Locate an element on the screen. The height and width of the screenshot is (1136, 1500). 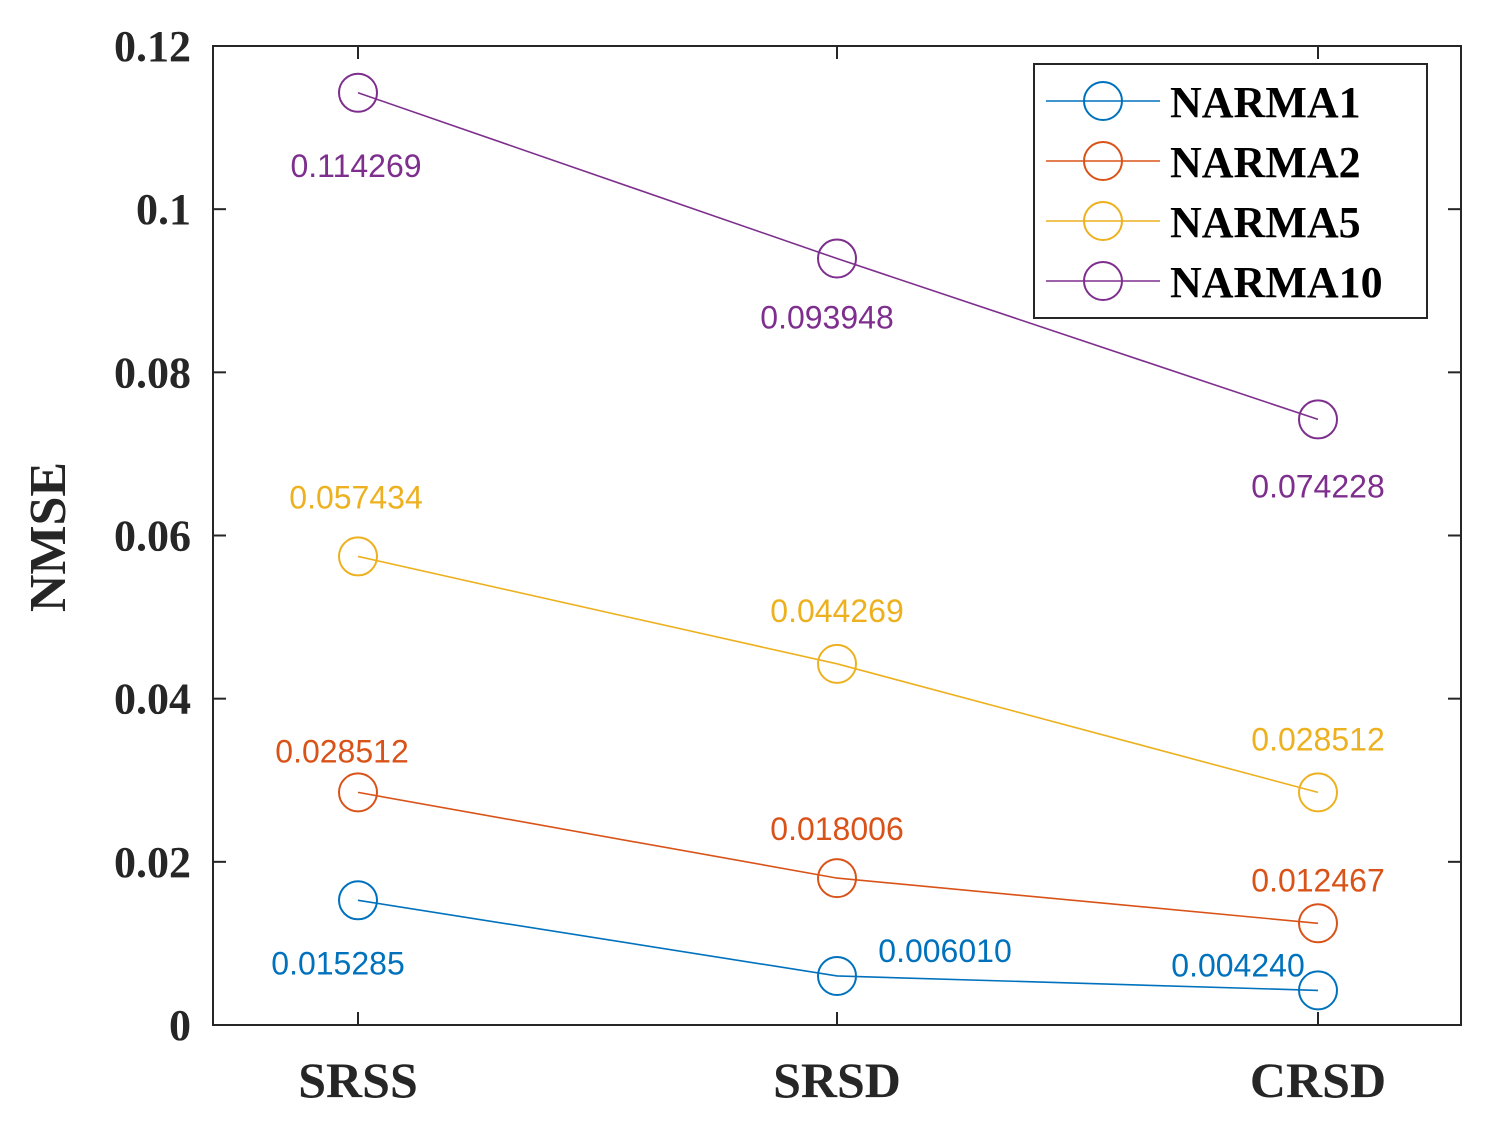
y-tick-label: 0.04 is located at coordinates (152, 699).